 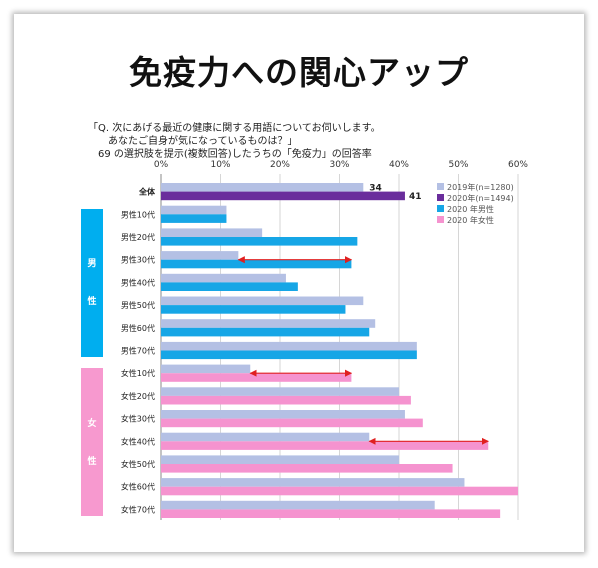 What do you see at coordinates (138, 328) in the screenshot?
I see `category-label: 男性60代` at bounding box center [138, 328].